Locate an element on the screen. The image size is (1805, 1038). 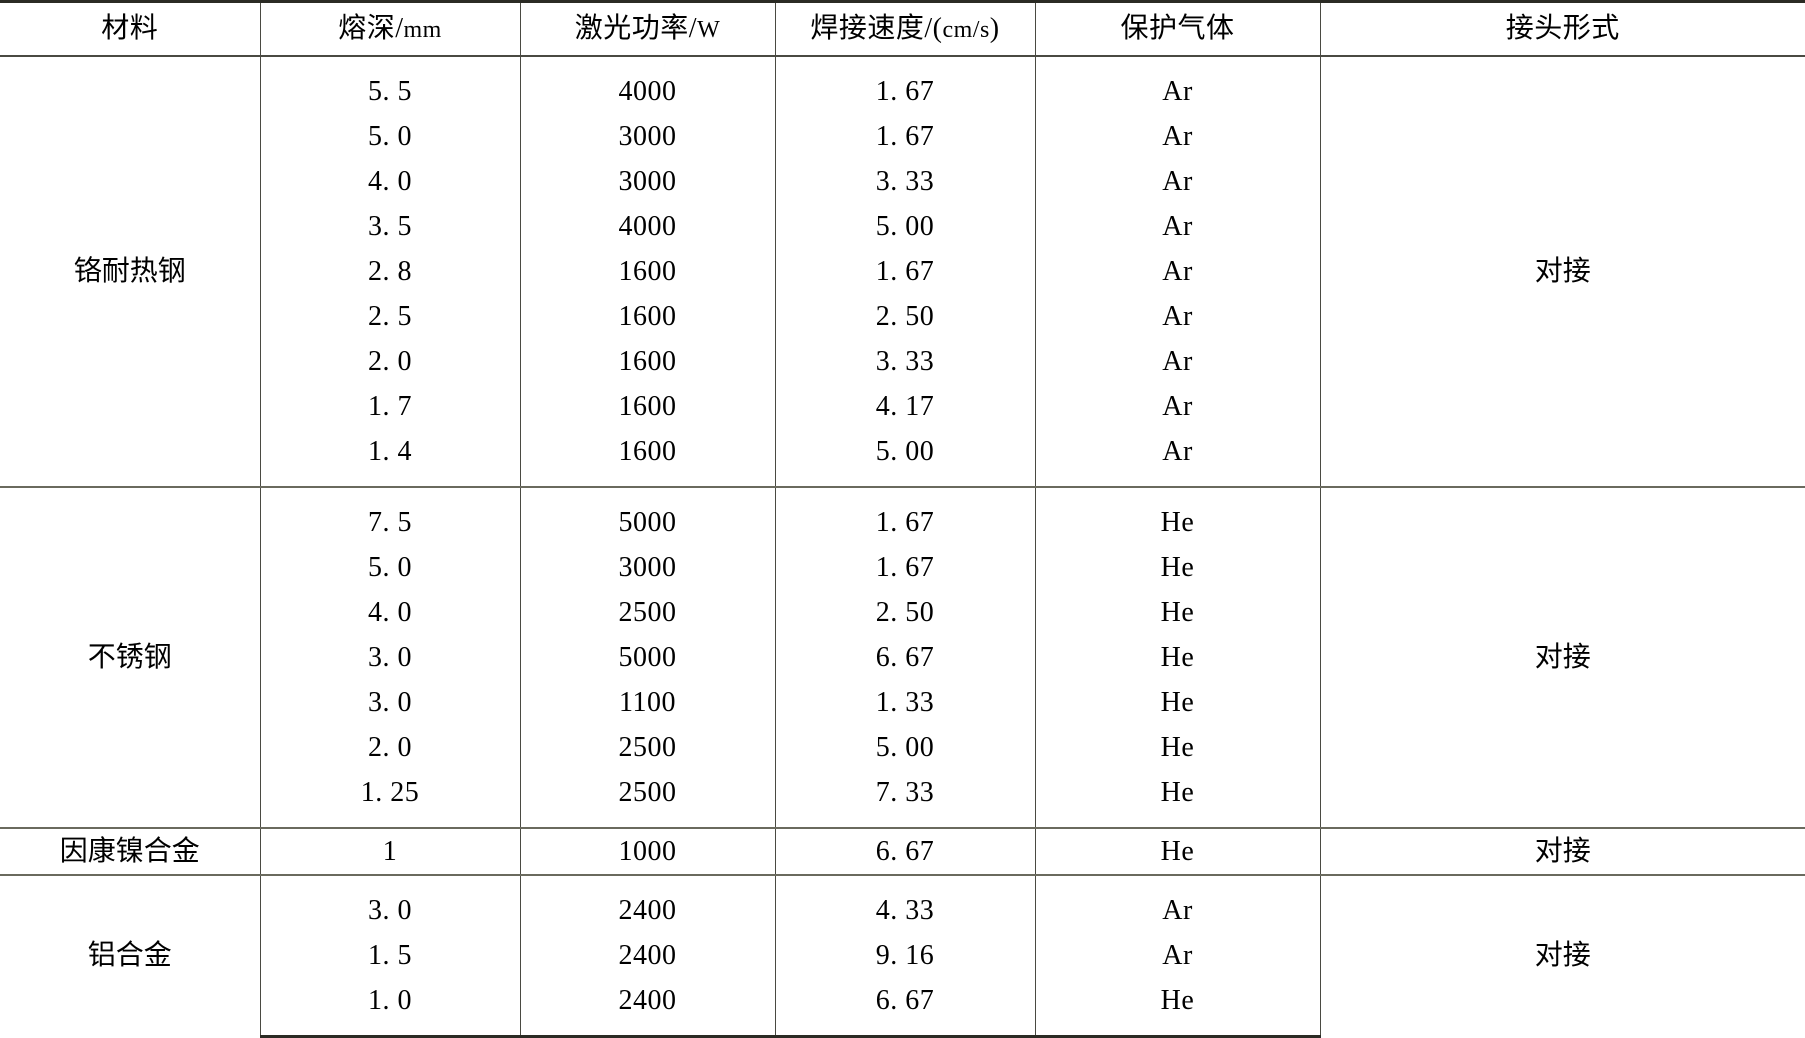
depth-value: 1 is located at coordinates (390, 852).